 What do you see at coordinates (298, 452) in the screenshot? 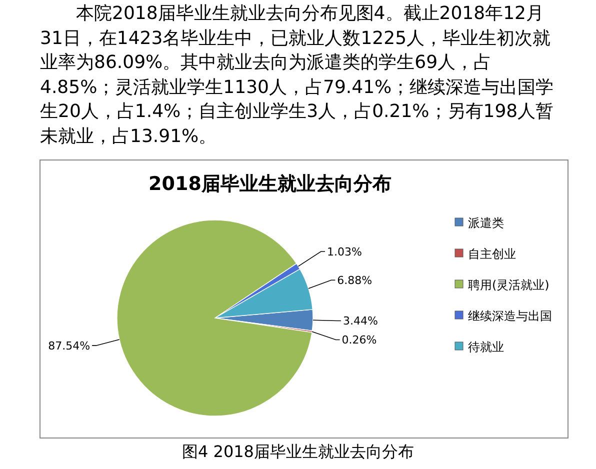
I see `caption: 图4 2018届毕业生就业去向分布` at bounding box center [298, 452].